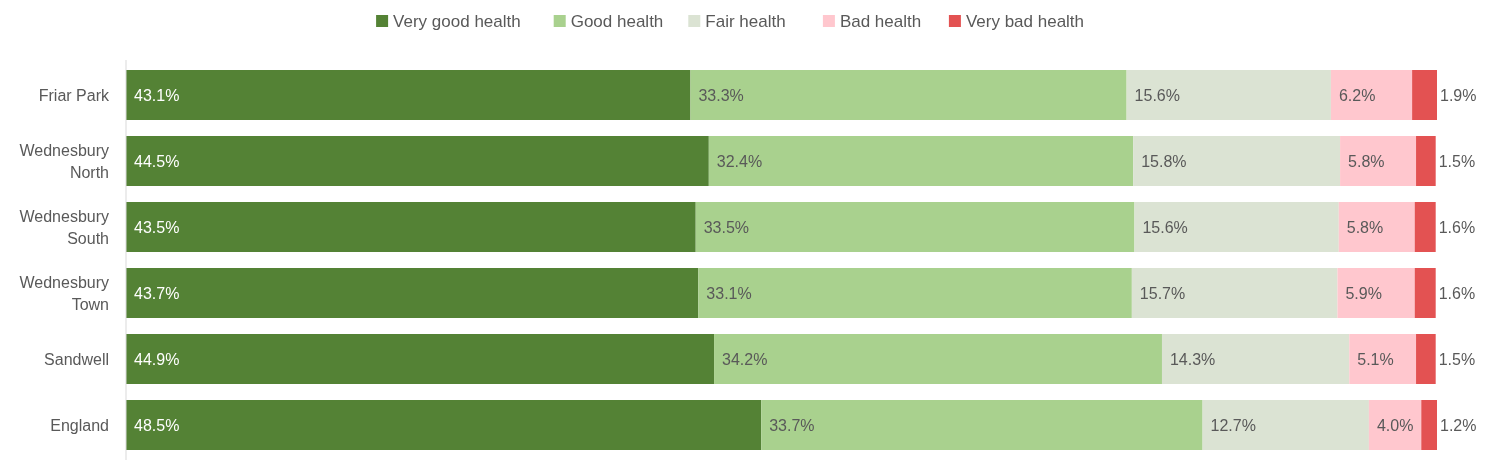 The image size is (1494, 469). What do you see at coordinates (1162, 293) in the screenshot?
I see `data-label: 15.7%` at bounding box center [1162, 293].